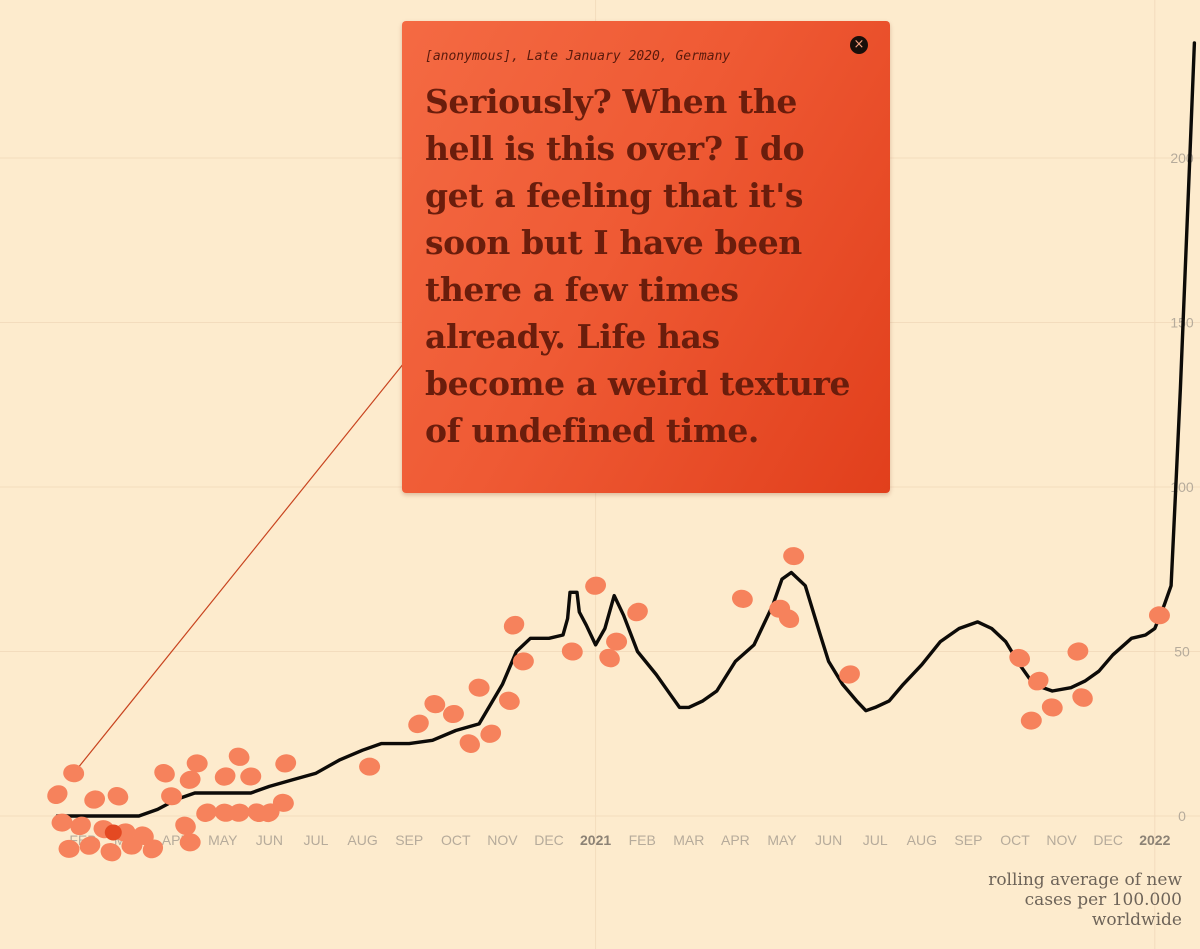  What do you see at coordinates (688, 840) in the screenshot?
I see `x-tick-label: MAR` at bounding box center [688, 840].